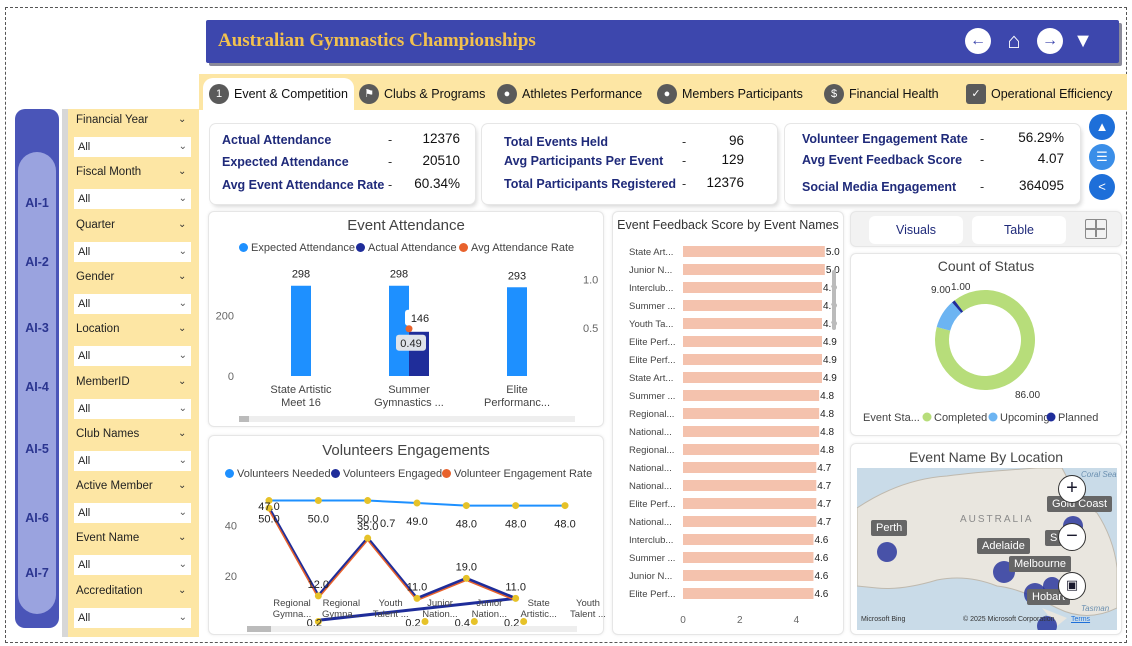 This screenshot has width=1132, height=646. What do you see at coordinates (569, 94) in the screenshot?
I see `tab-athletes-performance: ● Athletes Performance` at bounding box center [569, 94].